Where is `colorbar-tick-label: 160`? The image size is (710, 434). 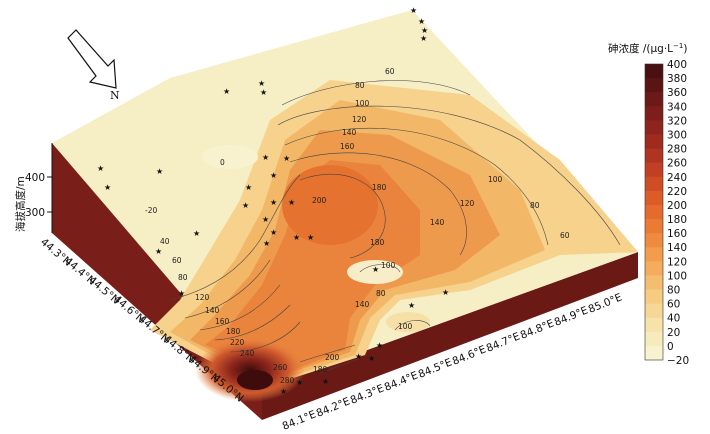
colorbar-tick-label: 160 is located at coordinates (677, 234).